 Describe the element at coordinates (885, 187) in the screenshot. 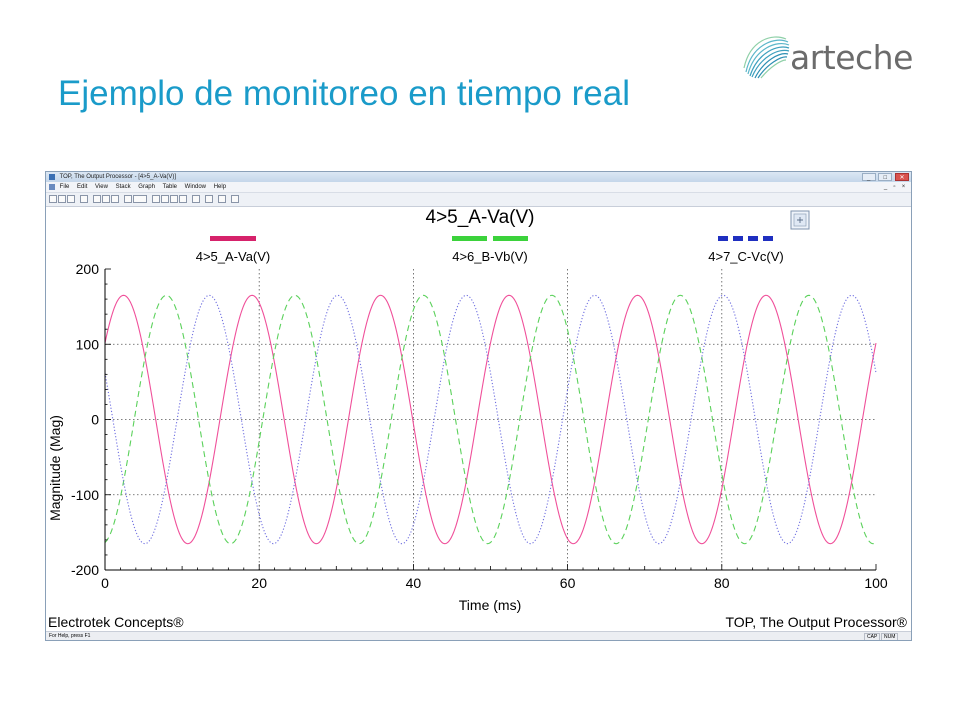

I see `mdi-minimize-button: _` at that location.